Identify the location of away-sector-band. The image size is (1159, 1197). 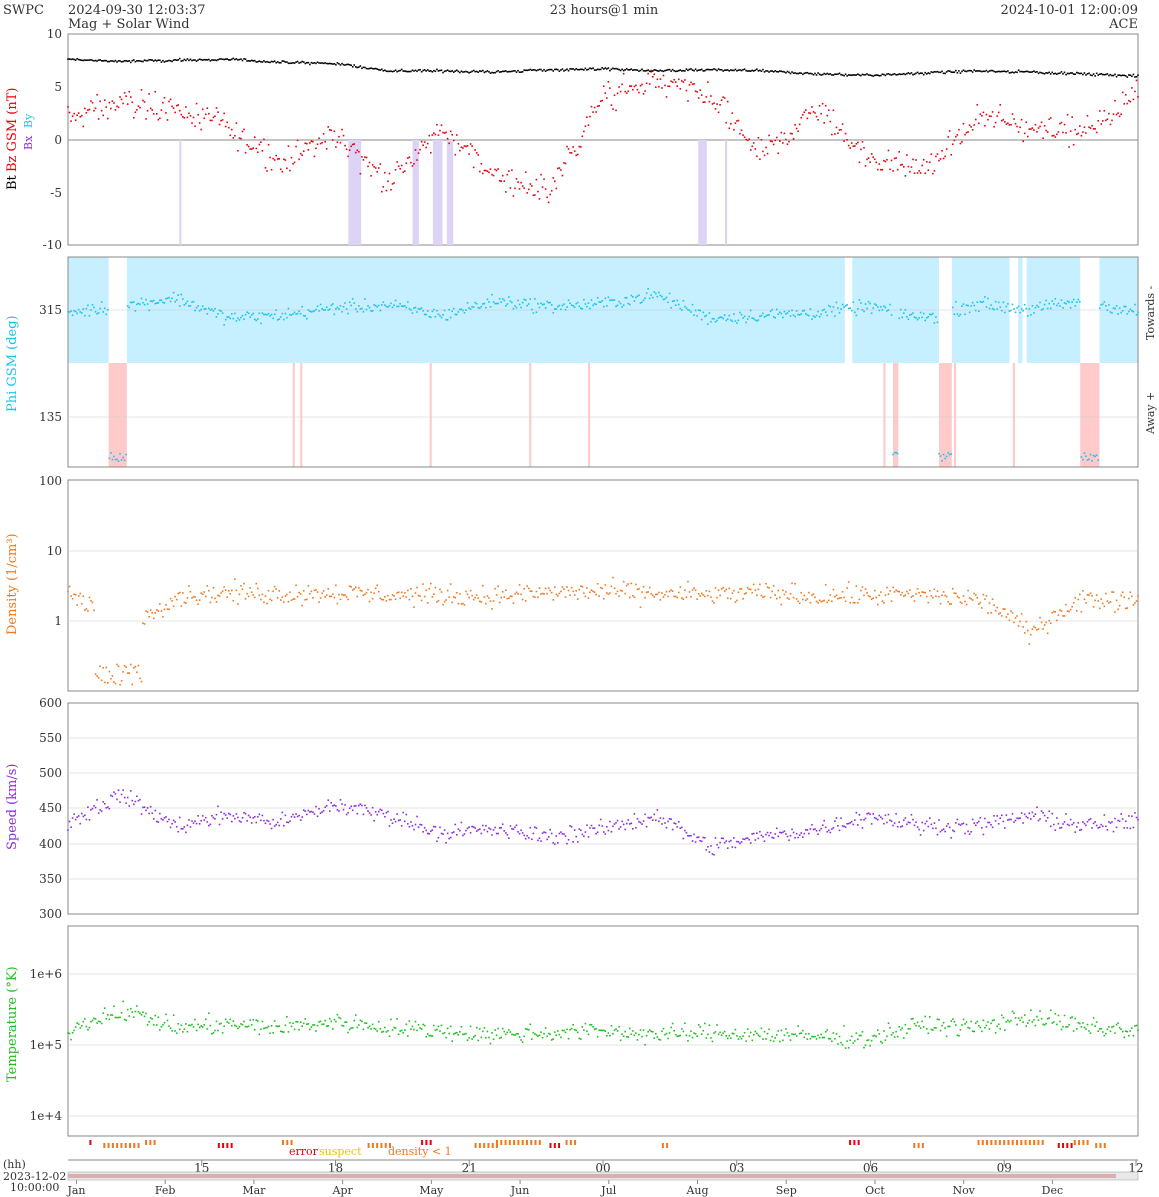
(293, 415).